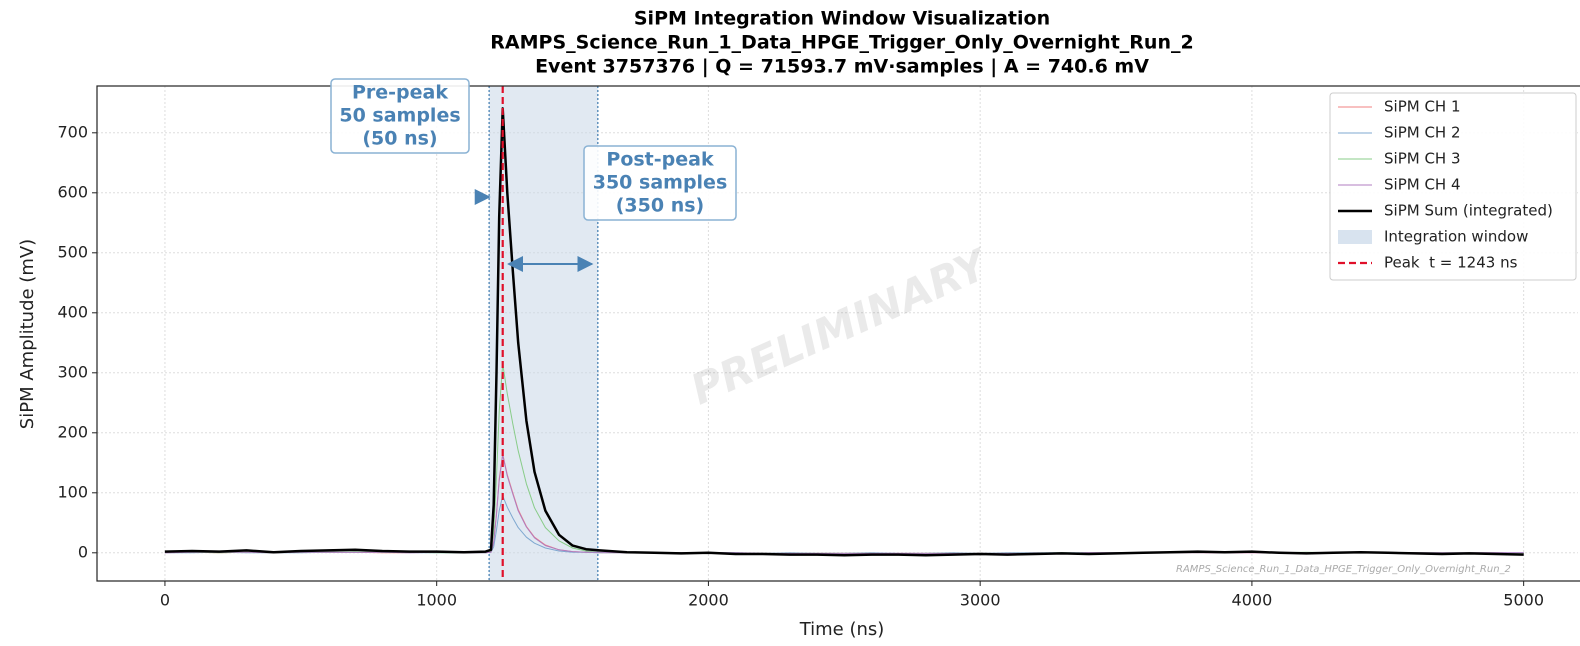 The image size is (1580, 646). I want to click on legend-swatch, so click(1355, 237).